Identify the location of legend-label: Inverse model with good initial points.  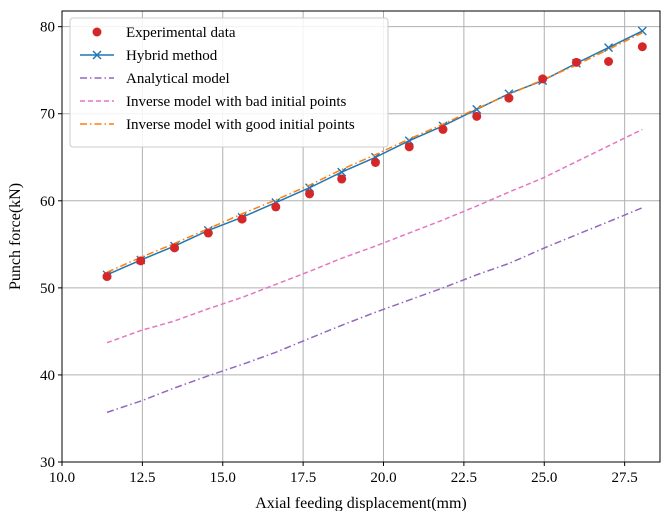
(240, 125).